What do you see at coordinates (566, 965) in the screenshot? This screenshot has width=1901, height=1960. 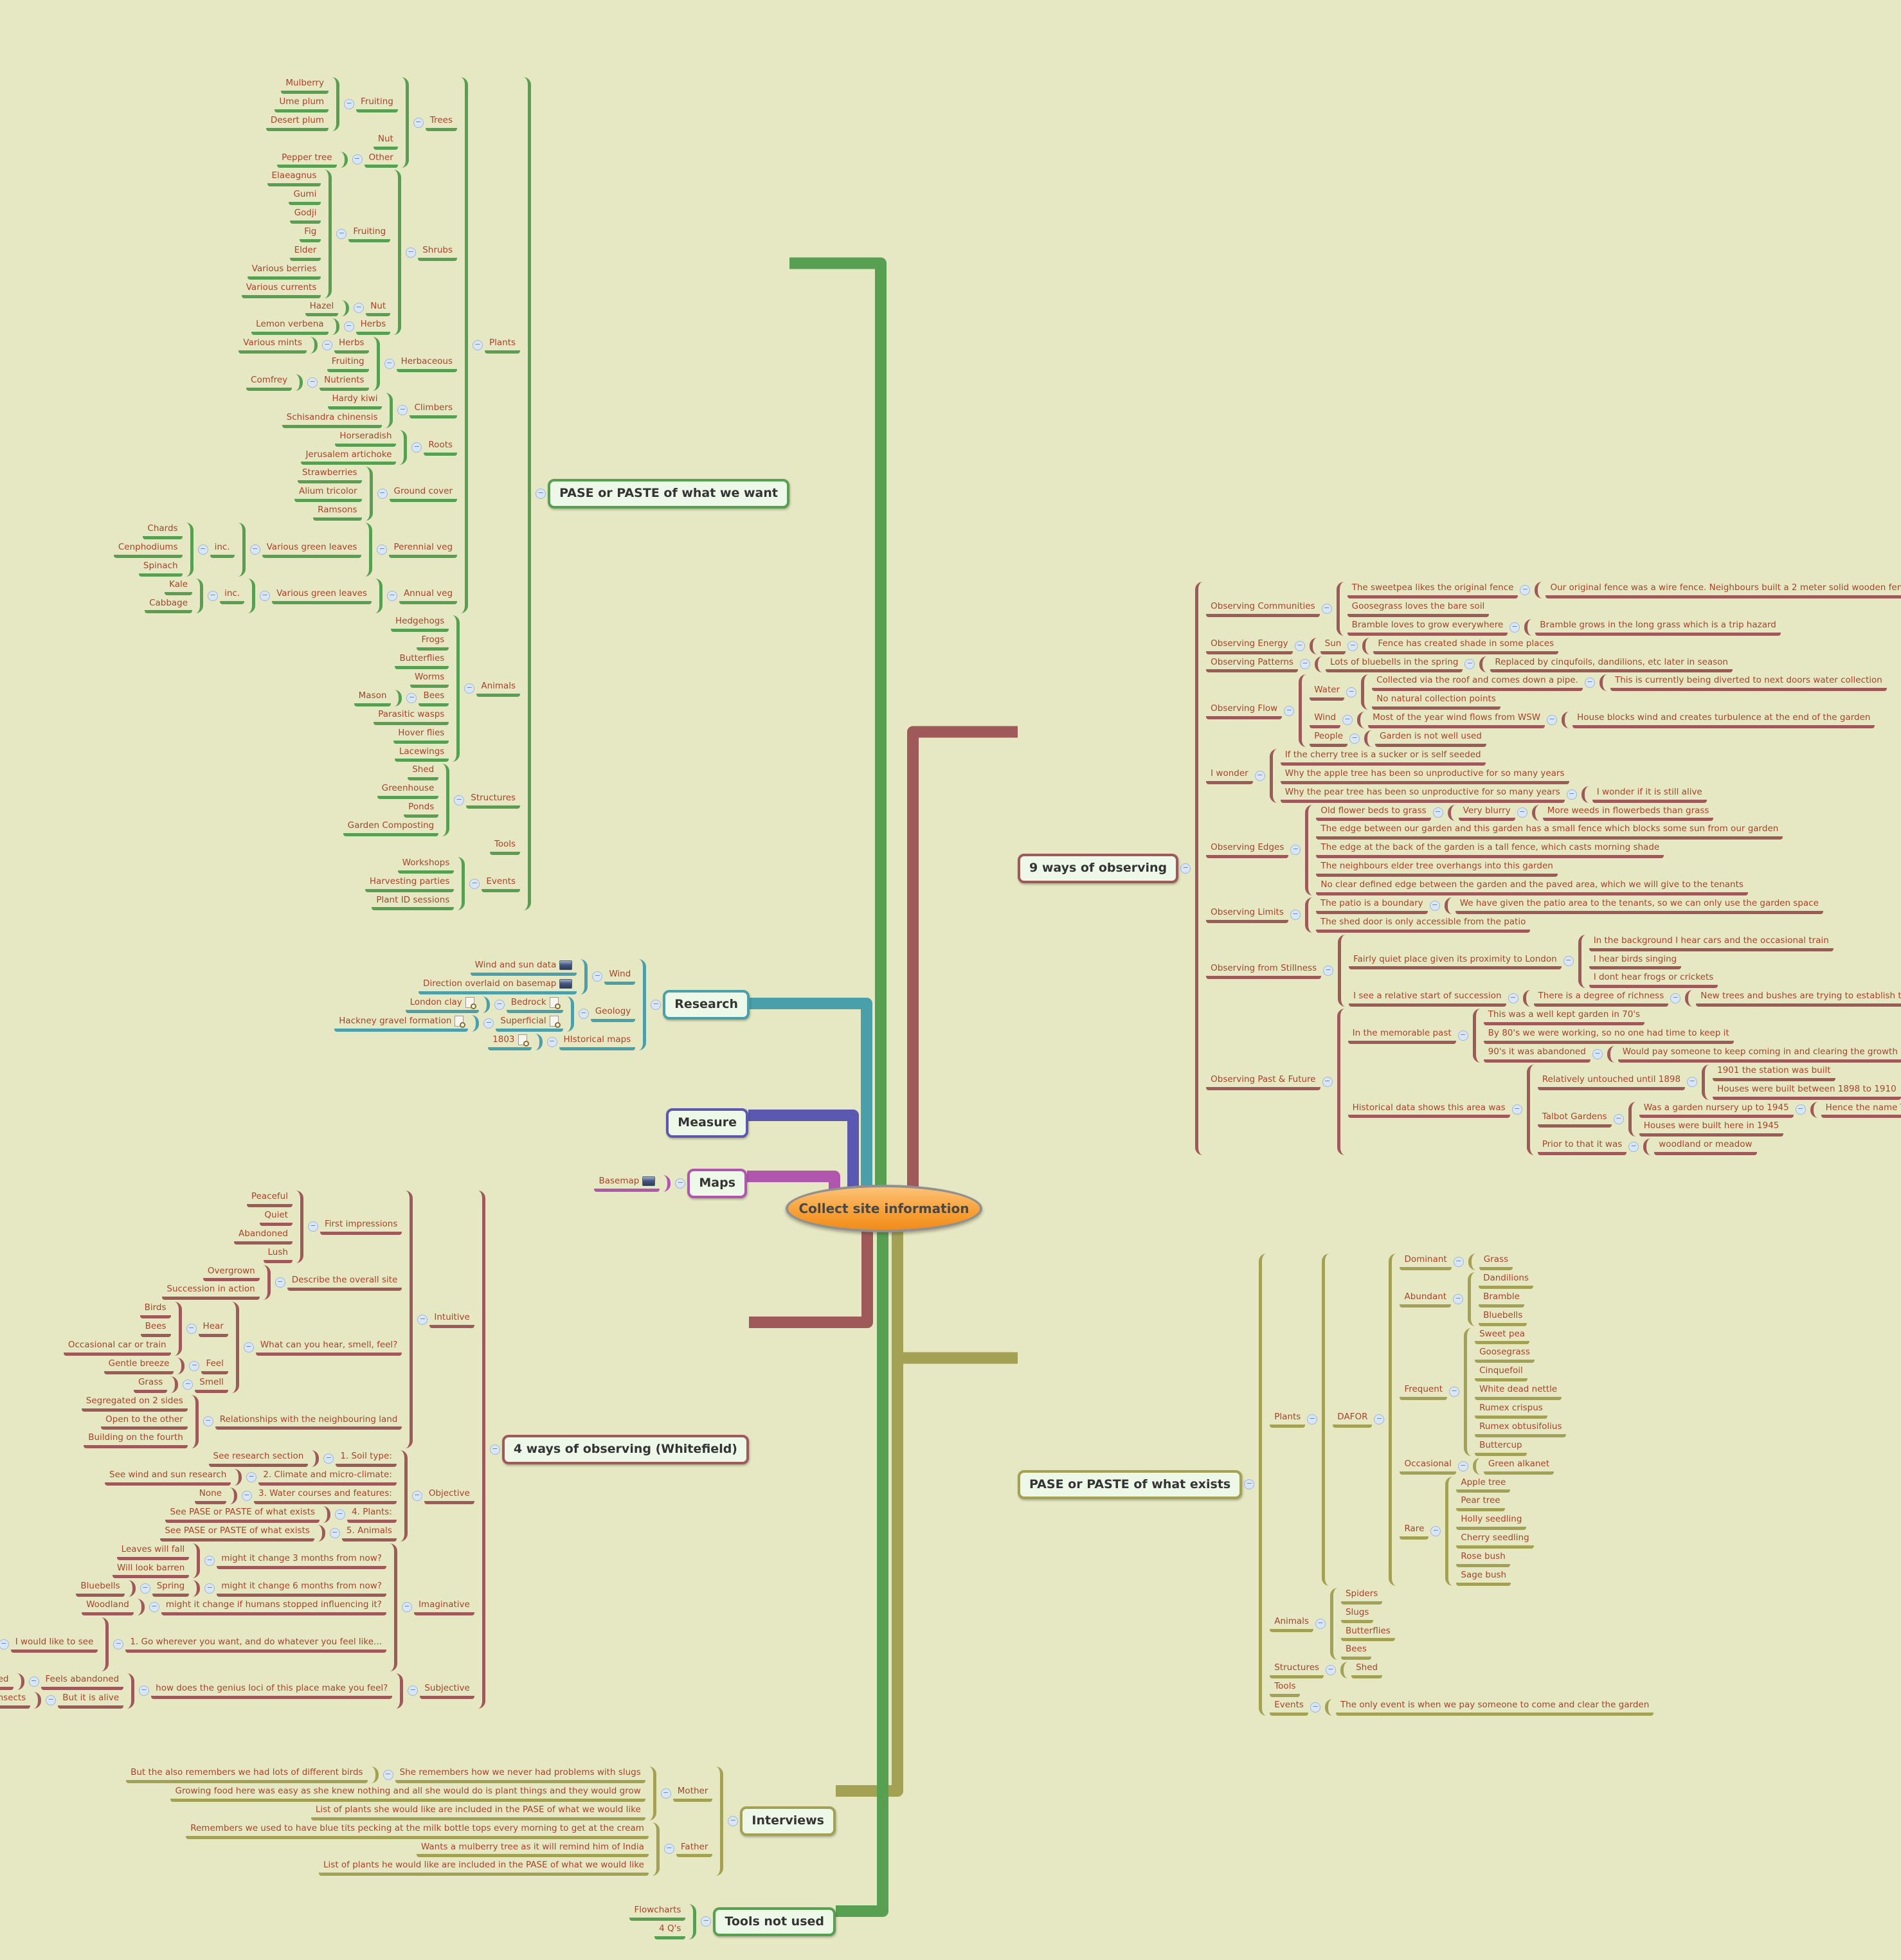 I see `image-icon` at bounding box center [566, 965].